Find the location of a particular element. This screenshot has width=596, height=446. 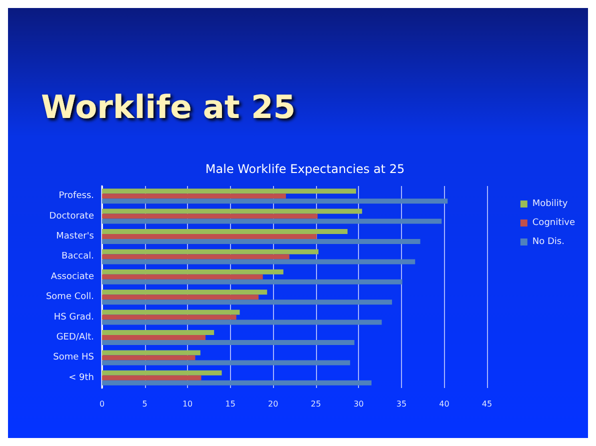

x-tick-label: 30 is located at coordinates (359, 404).